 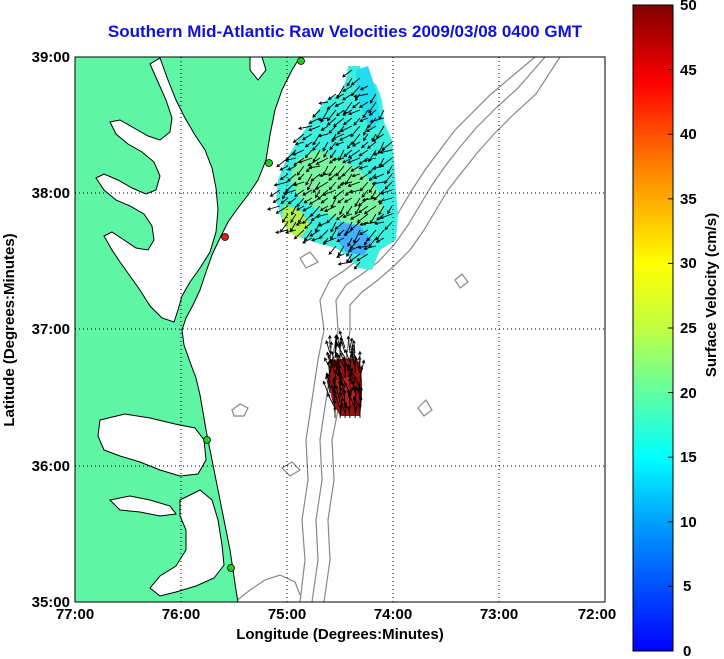 I want to click on colorbar-tick-label: 25, so click(x=688, y=328).